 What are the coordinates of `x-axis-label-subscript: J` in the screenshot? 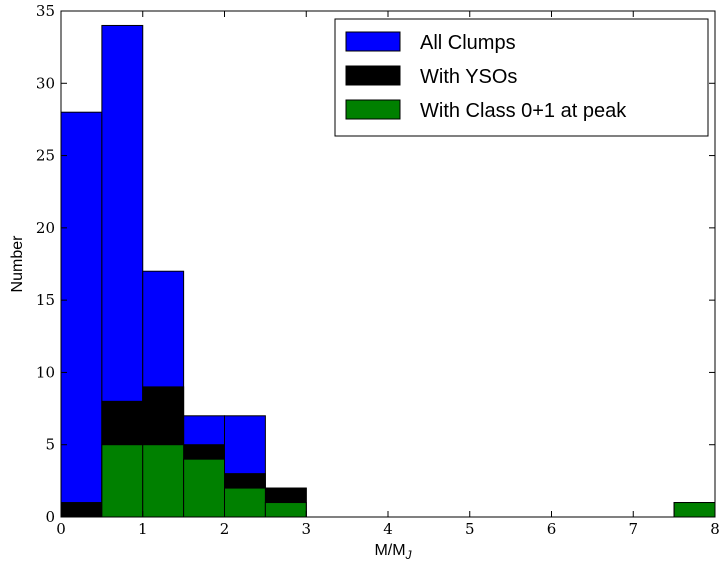 It's located at (409, 555).